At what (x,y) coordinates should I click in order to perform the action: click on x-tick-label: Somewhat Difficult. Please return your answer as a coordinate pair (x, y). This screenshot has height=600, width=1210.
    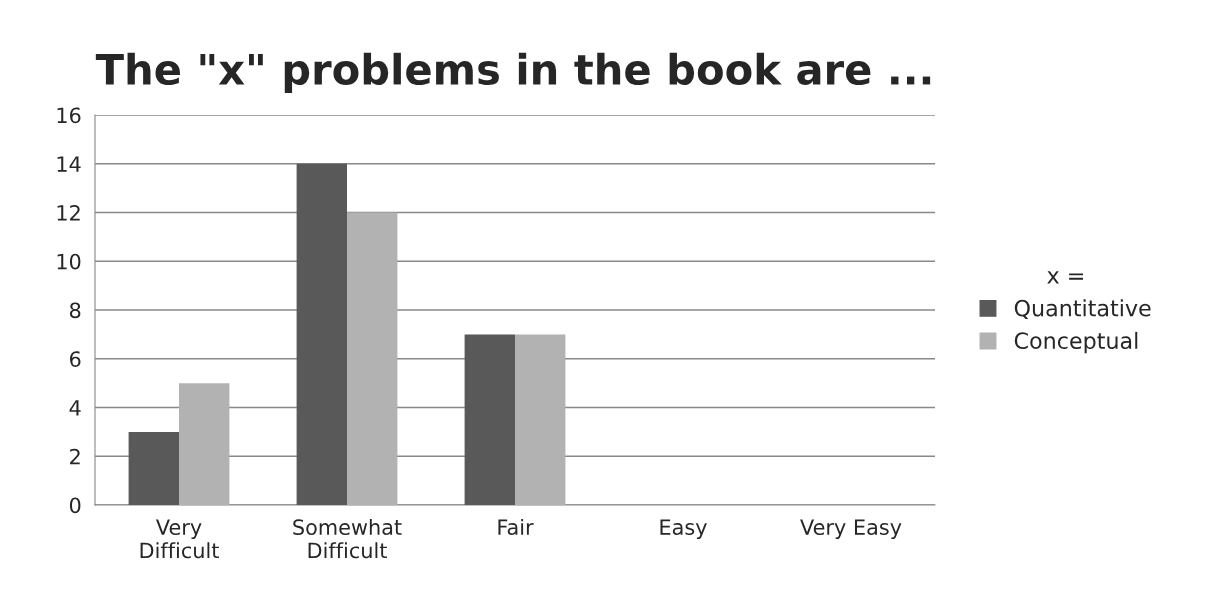
    Looking at the image, I should click on (347, 538).